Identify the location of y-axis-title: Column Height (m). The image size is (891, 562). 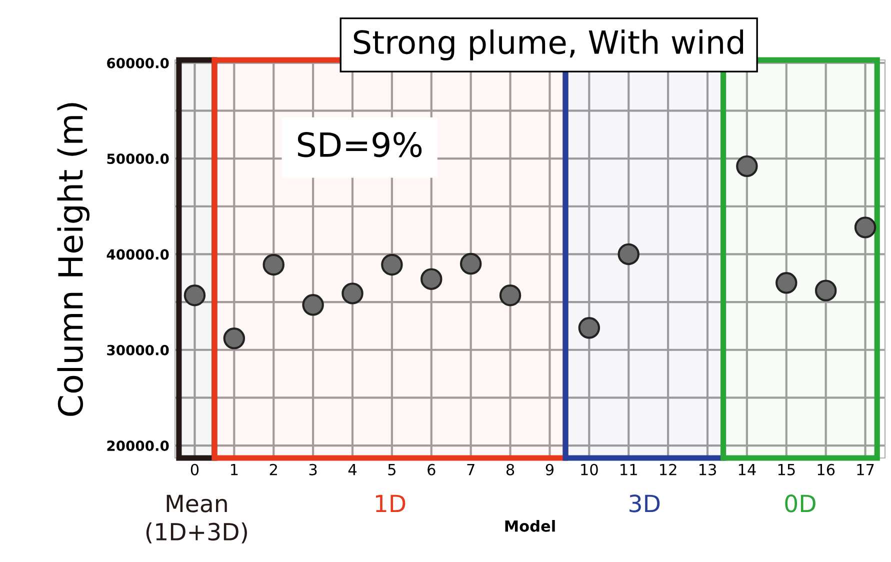
(73, 259).